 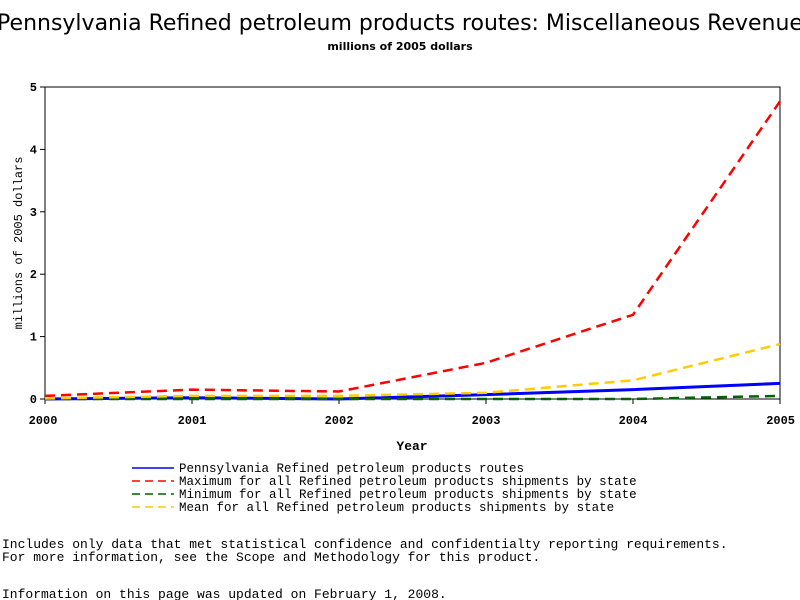 What do you see at coordinates (633, 421) in the screenshot?
I see `x-tick-label: 2004` at bounding box center [633, 421].